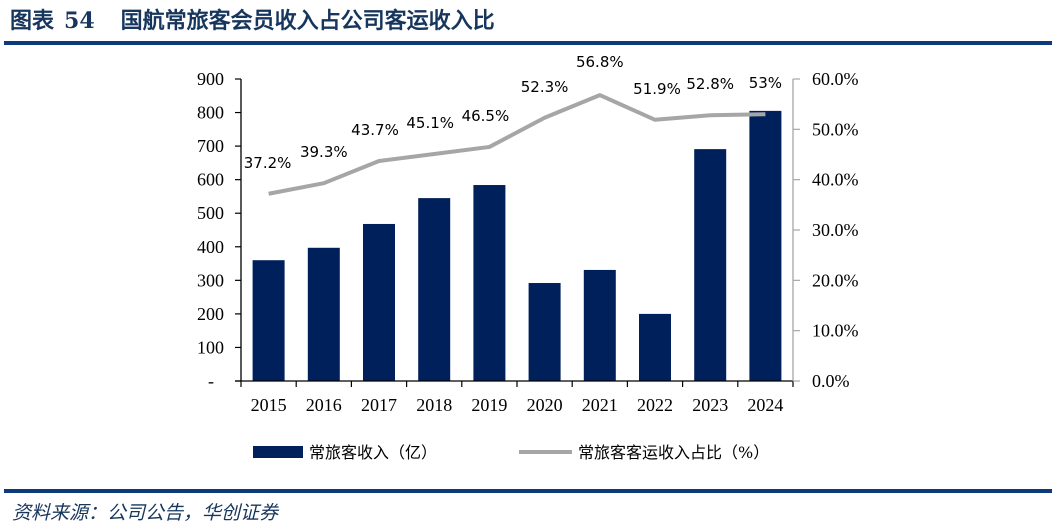 The image size is (1056, 528). I want to click on y-right-tick-label: 60.0%, so click(835, 79).